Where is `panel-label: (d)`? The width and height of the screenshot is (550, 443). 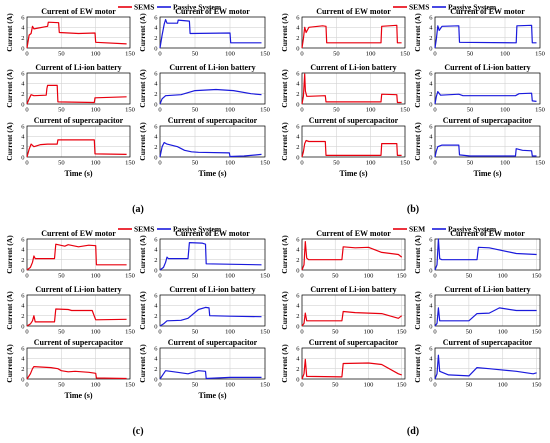
panel-label: (d) is located at coordinates (413, 431).